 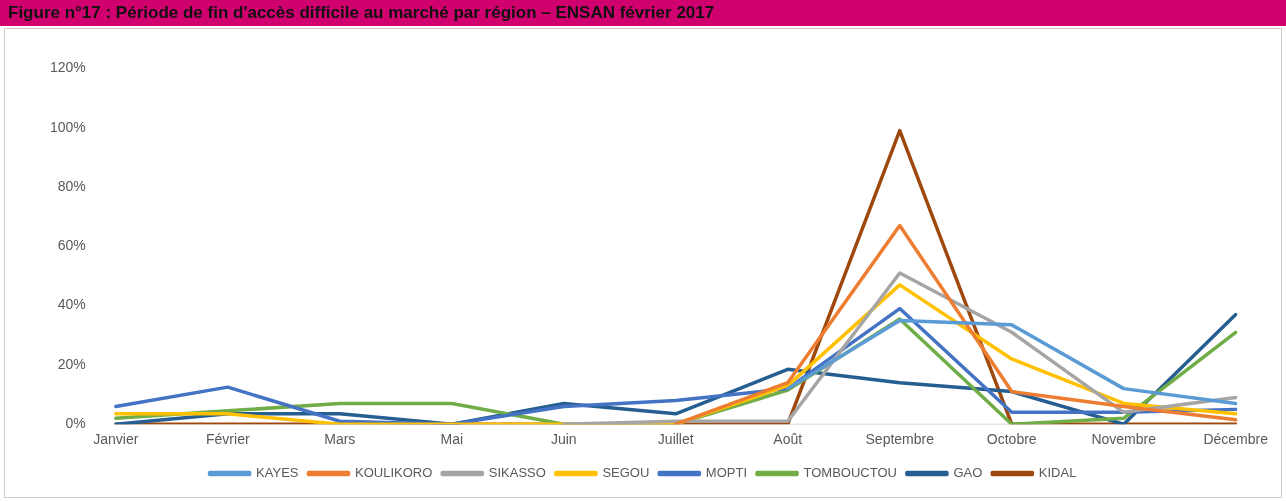 What do you see at coordinates (71, 245) in the screenshot?
I see `y-tick-label: 60%` at bounding box center [71, 245].